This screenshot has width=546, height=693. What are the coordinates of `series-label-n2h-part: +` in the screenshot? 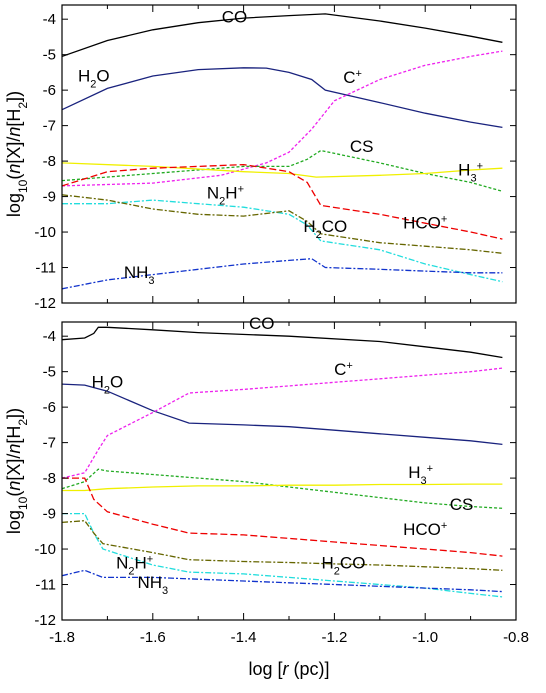 It's located at (150, 560).